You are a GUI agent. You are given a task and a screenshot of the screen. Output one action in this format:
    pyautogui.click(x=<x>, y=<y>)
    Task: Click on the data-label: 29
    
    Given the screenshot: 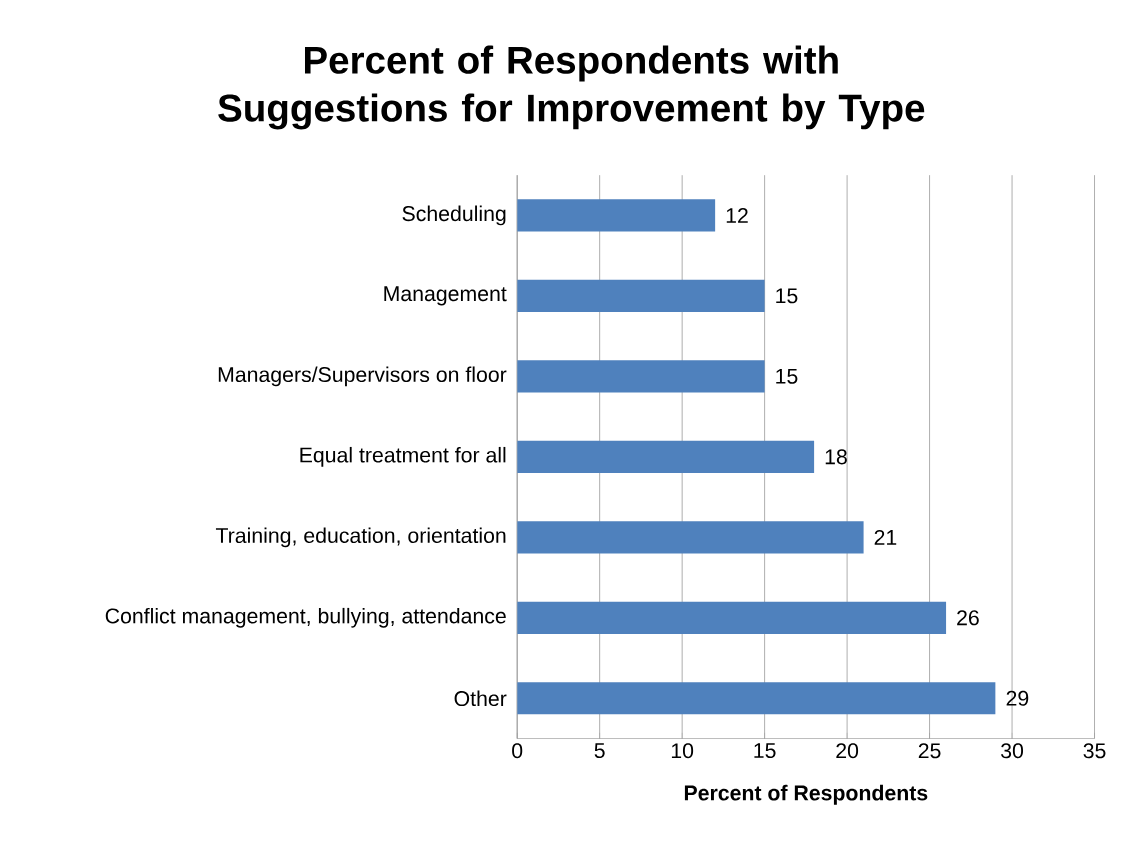 What is the action you would take?
    pyautogui.click(x=1017, y=698)
    